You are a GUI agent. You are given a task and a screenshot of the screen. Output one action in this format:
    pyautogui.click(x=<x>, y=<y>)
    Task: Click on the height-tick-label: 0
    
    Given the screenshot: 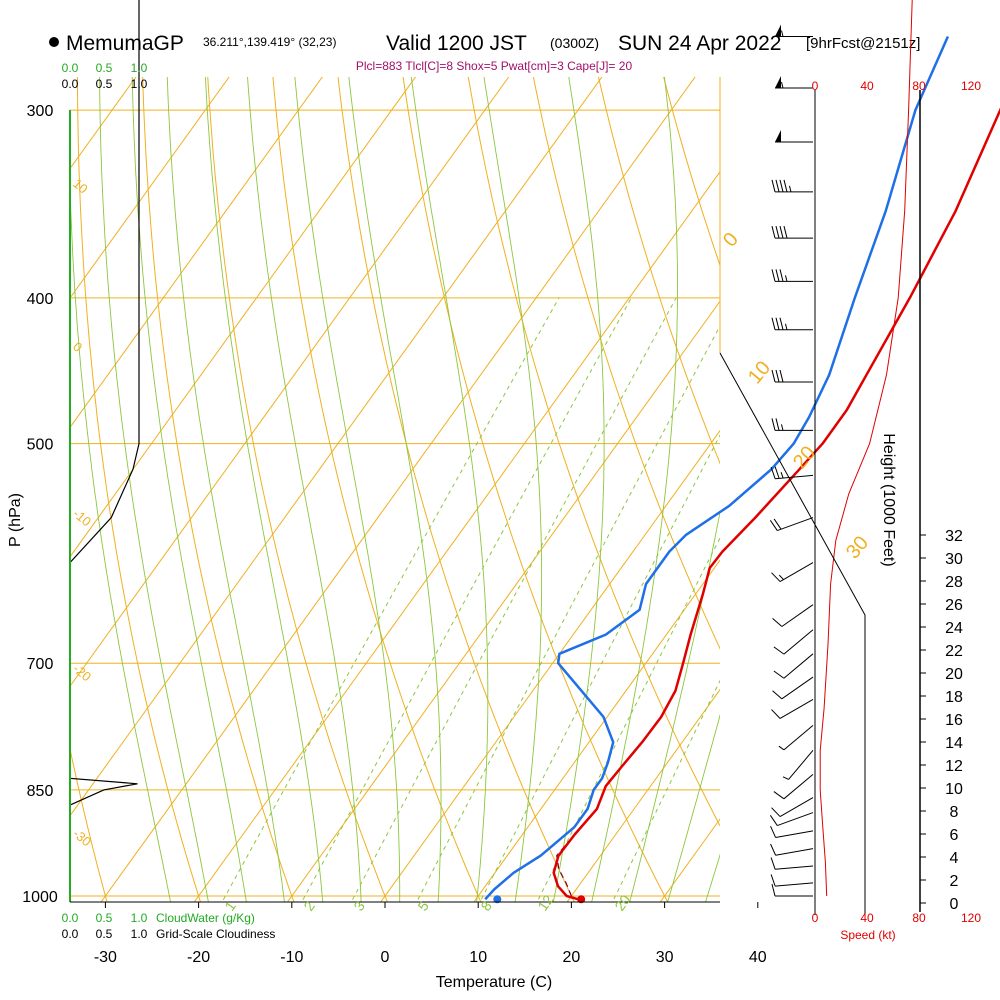 What is the action you would take?
    pyautogui.click(x=954, y=904)
    